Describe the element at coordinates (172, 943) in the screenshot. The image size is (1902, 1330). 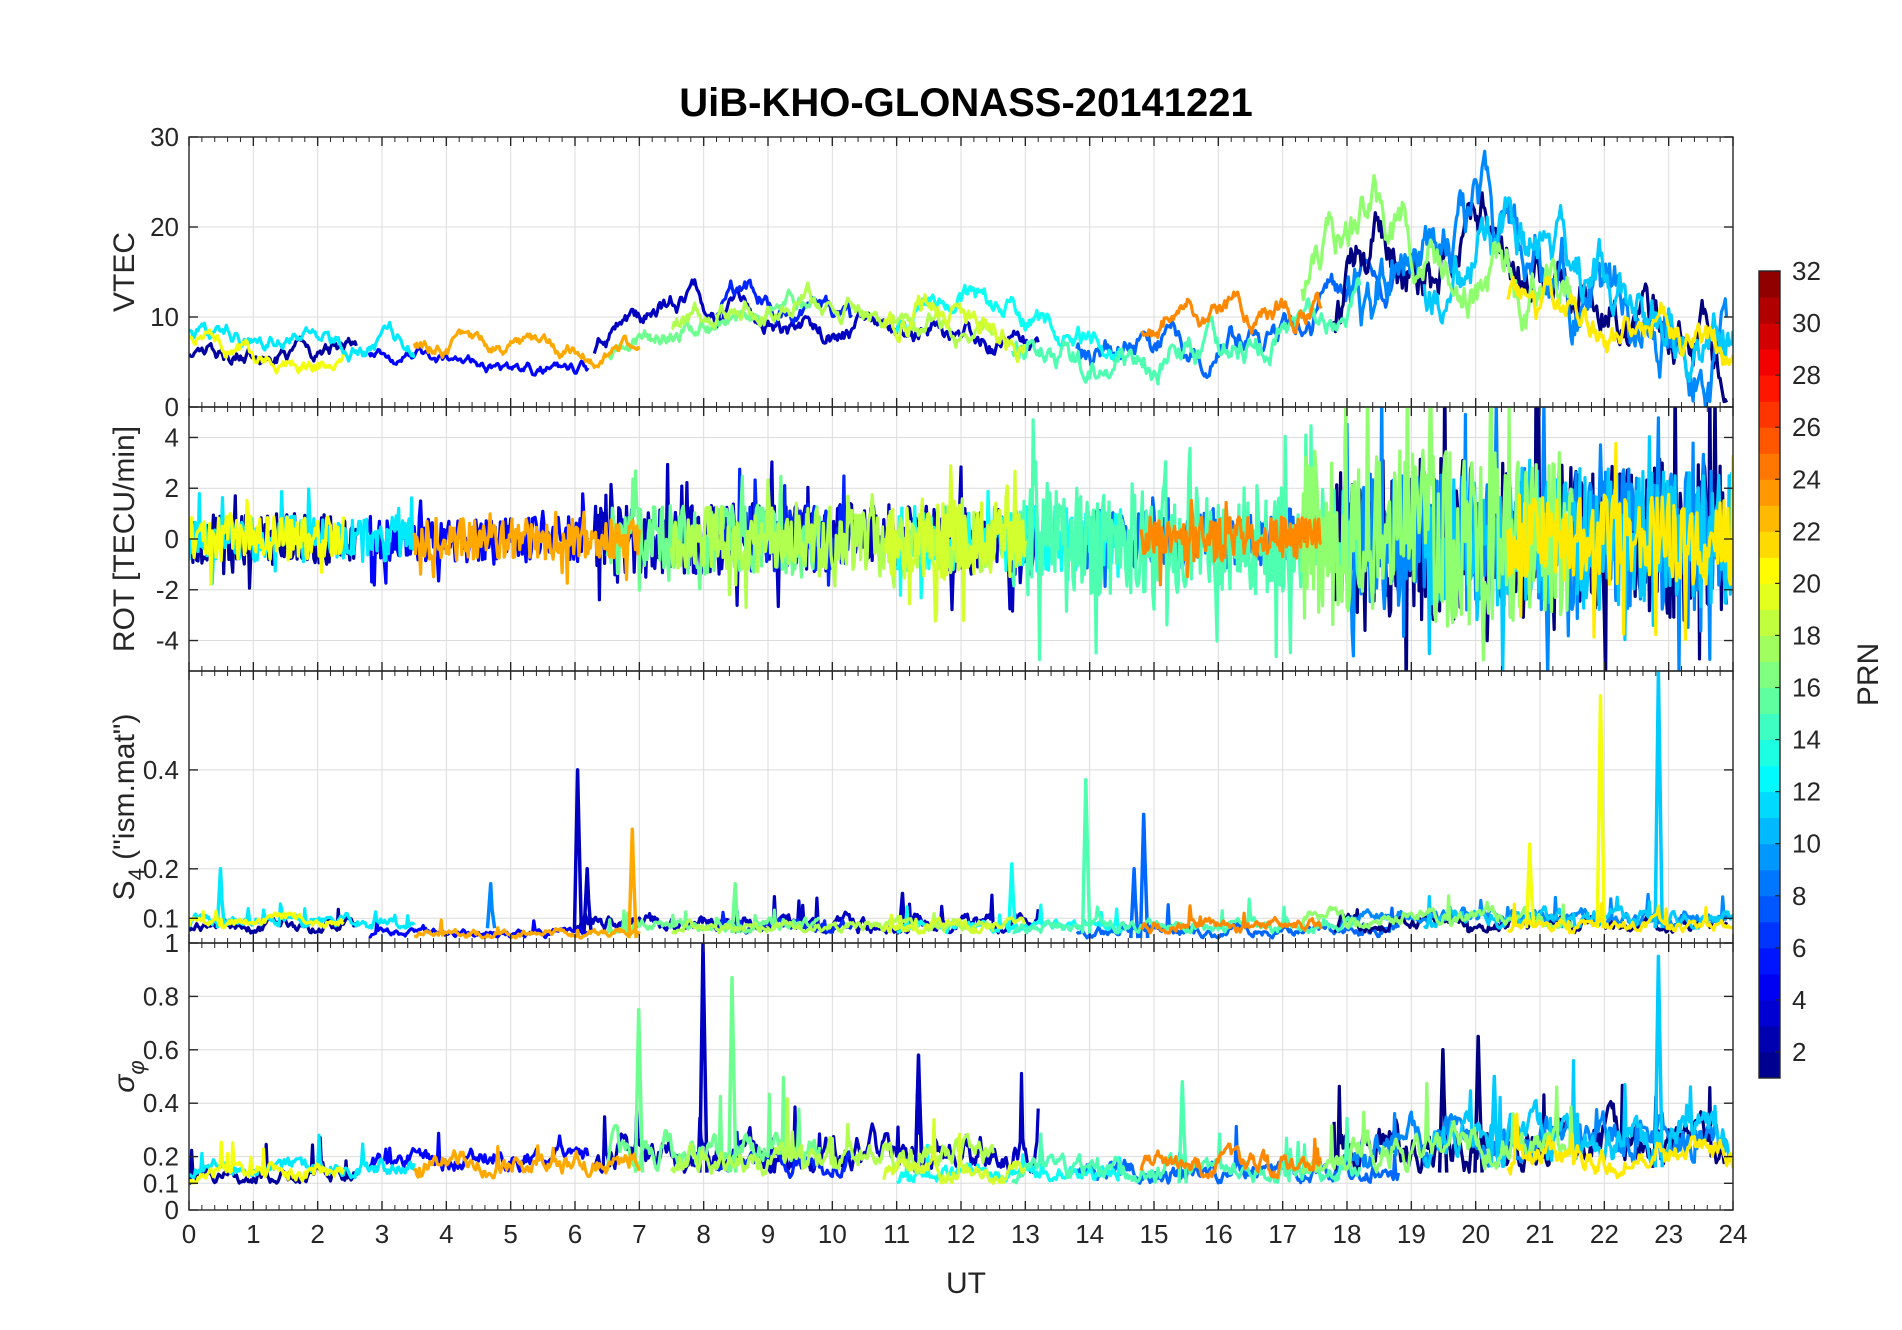
I see `y-tick-label: 1` at that location.